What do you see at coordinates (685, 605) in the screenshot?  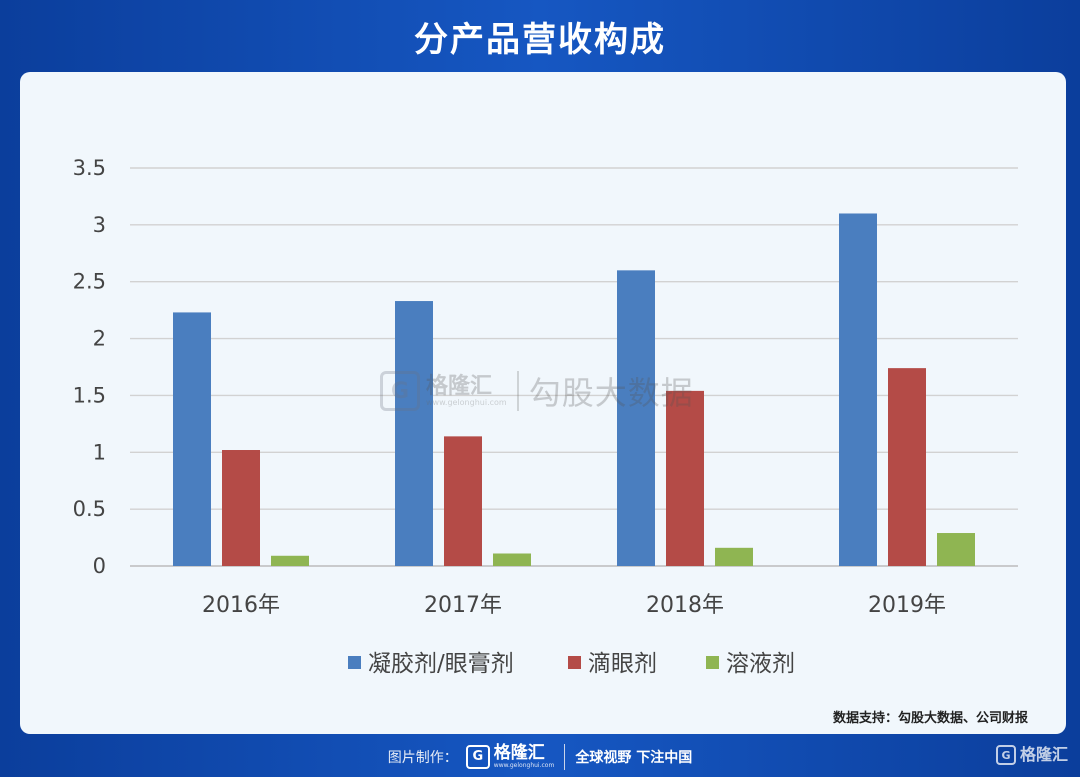 I see `x-tick-label: 2018年` at bounding box center [685, 605].